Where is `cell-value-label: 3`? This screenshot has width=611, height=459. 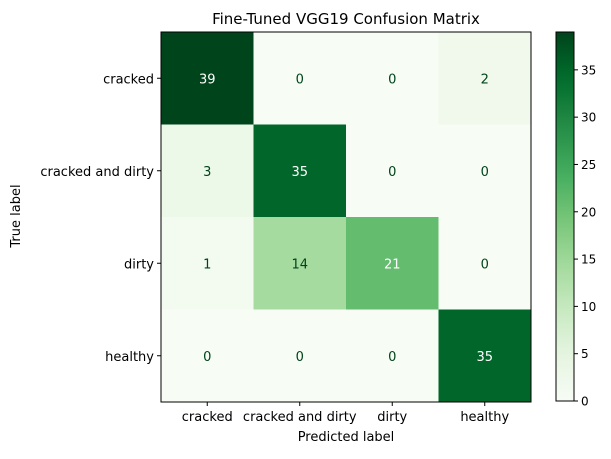 cell-value-label: 3 is located at coordinates (207, 172).